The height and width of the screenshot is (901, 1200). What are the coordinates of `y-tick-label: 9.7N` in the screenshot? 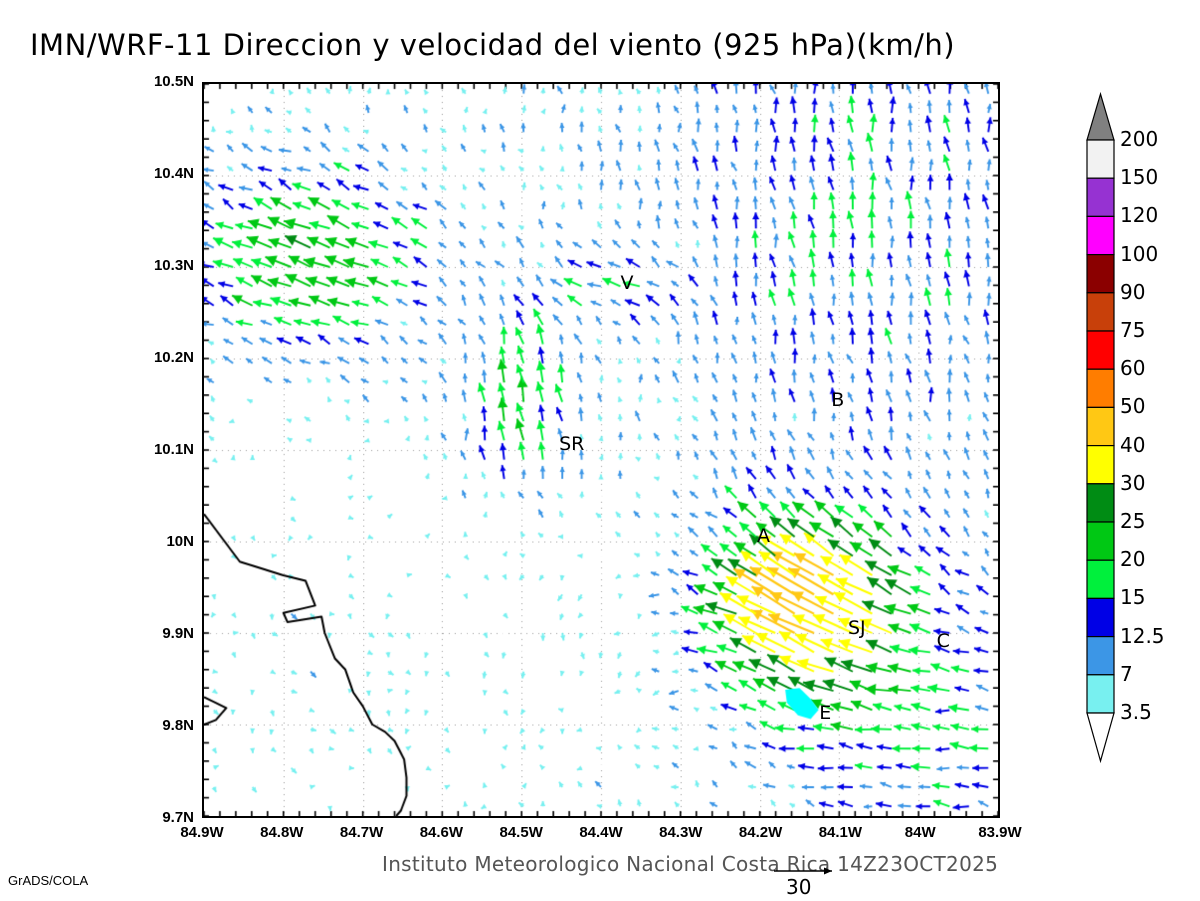 It's located at (178, 817).